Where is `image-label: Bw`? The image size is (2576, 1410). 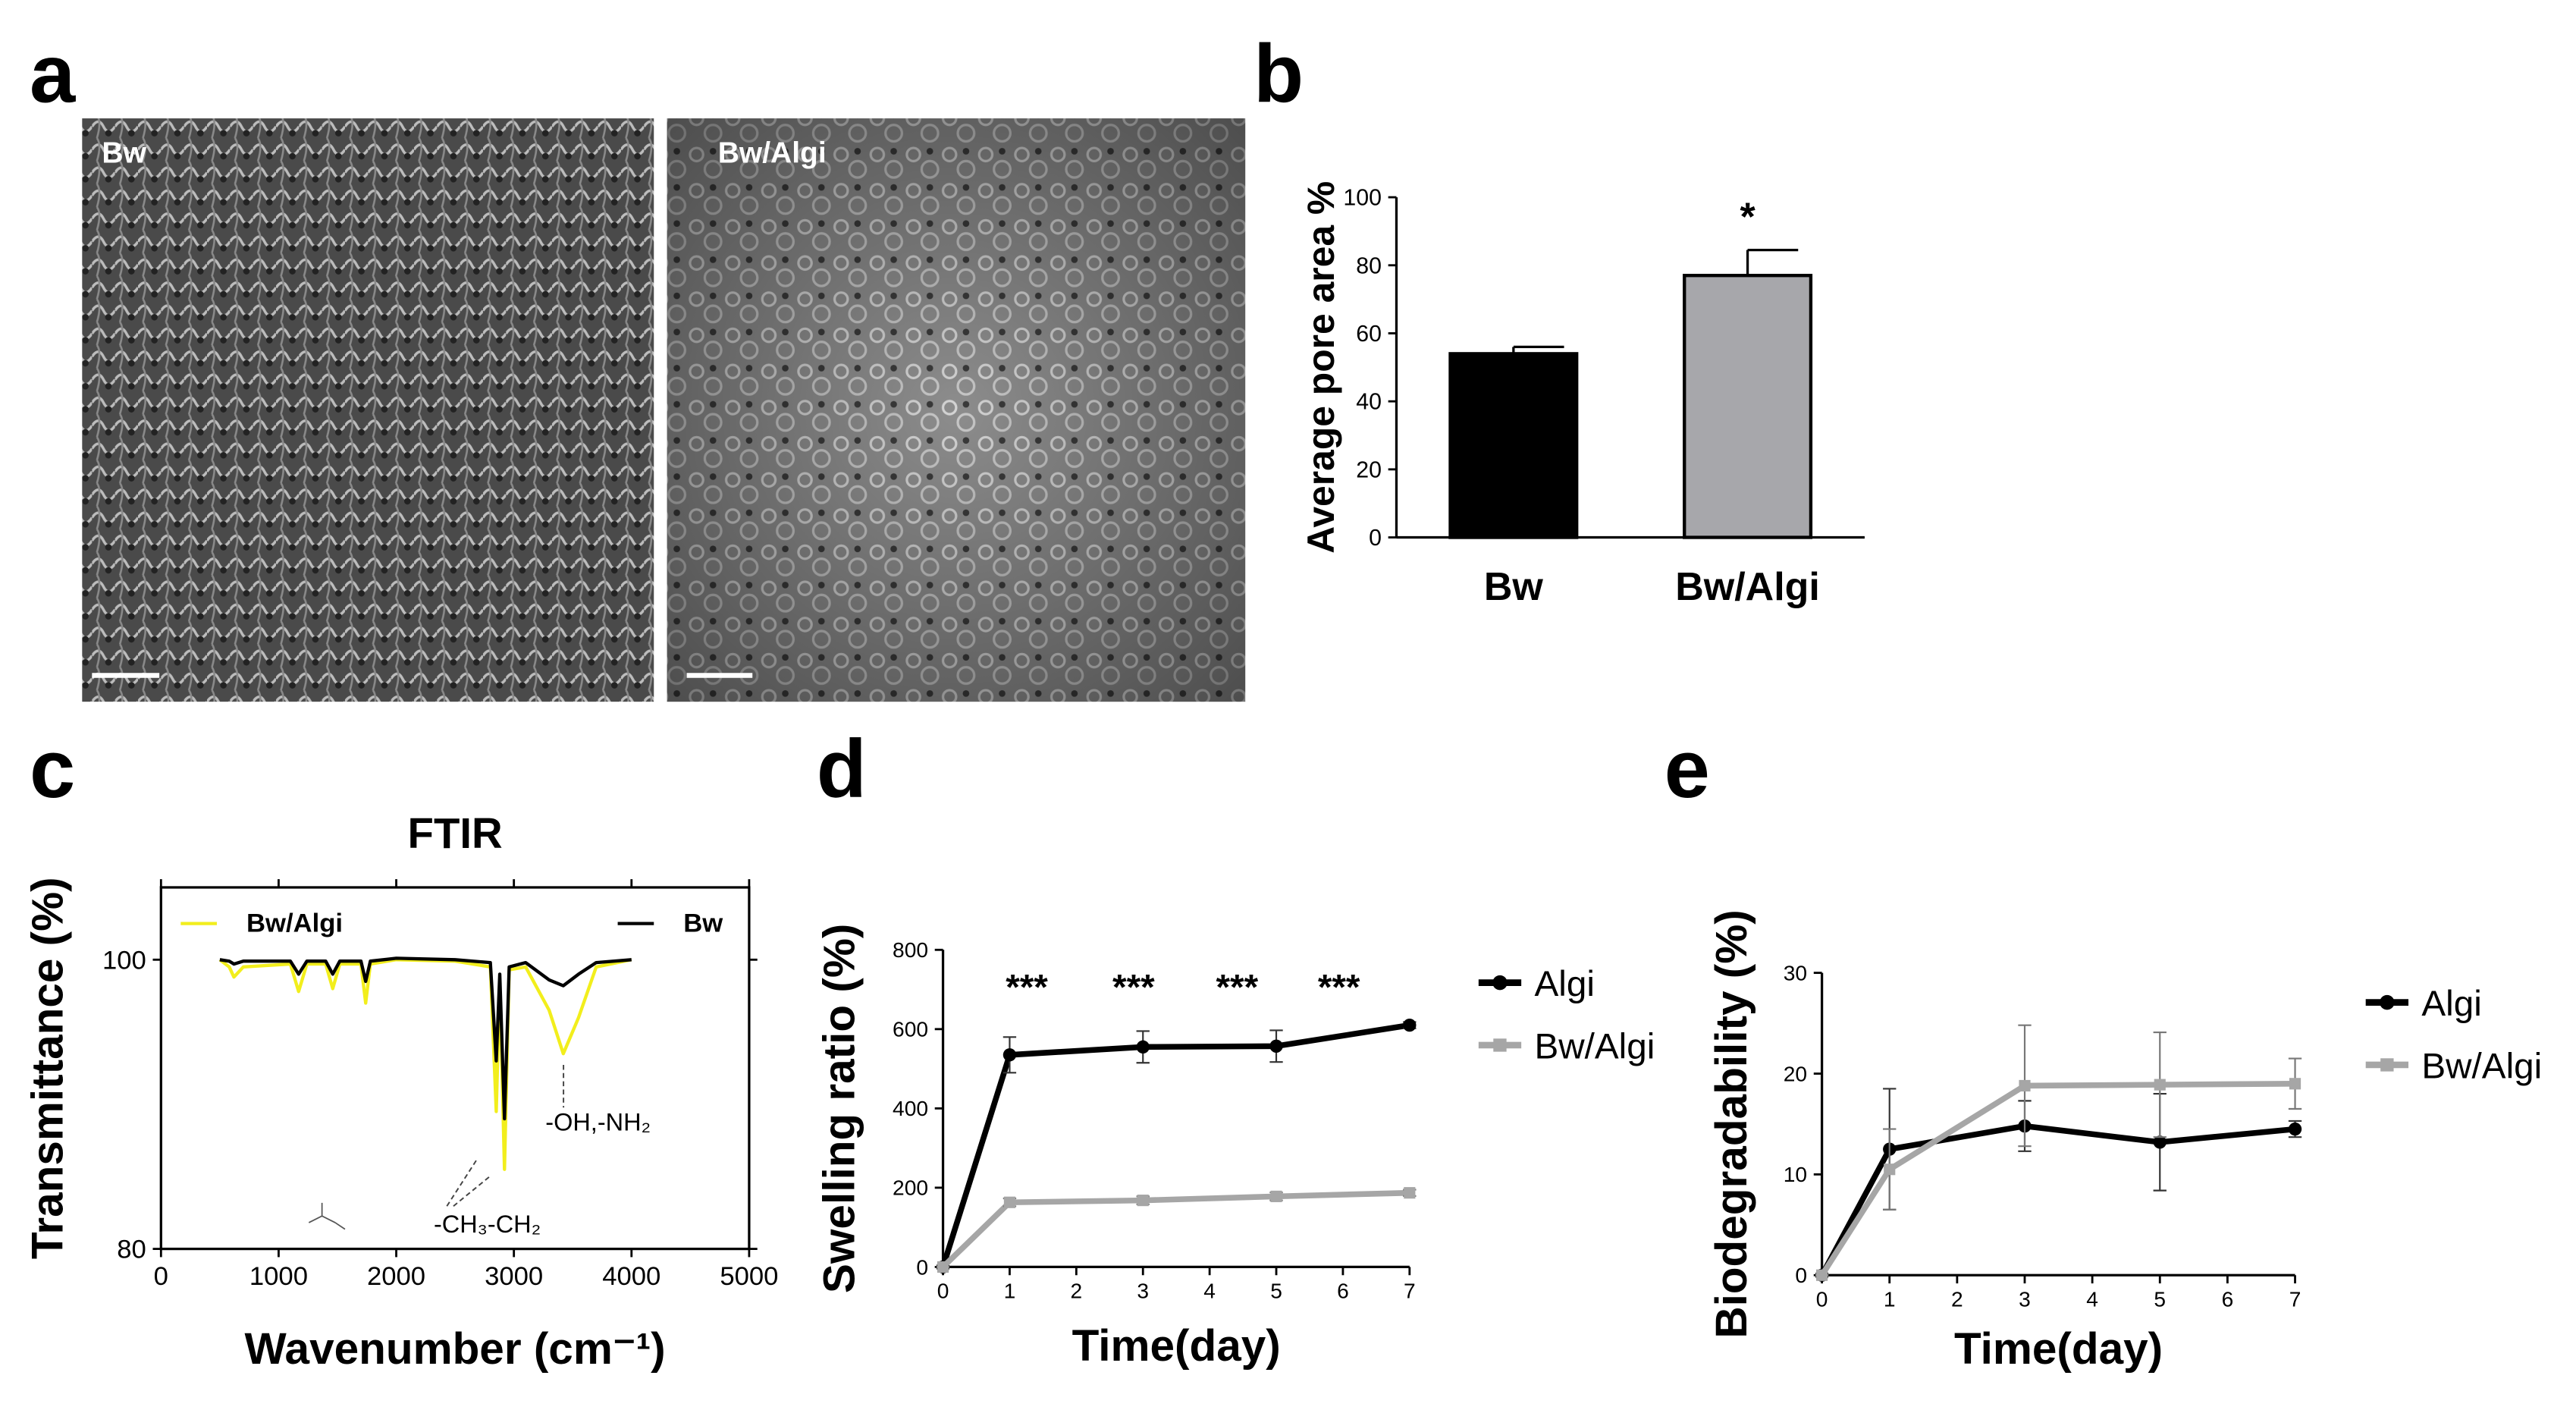 image-label: Bw is located at coordinates (124, 153).